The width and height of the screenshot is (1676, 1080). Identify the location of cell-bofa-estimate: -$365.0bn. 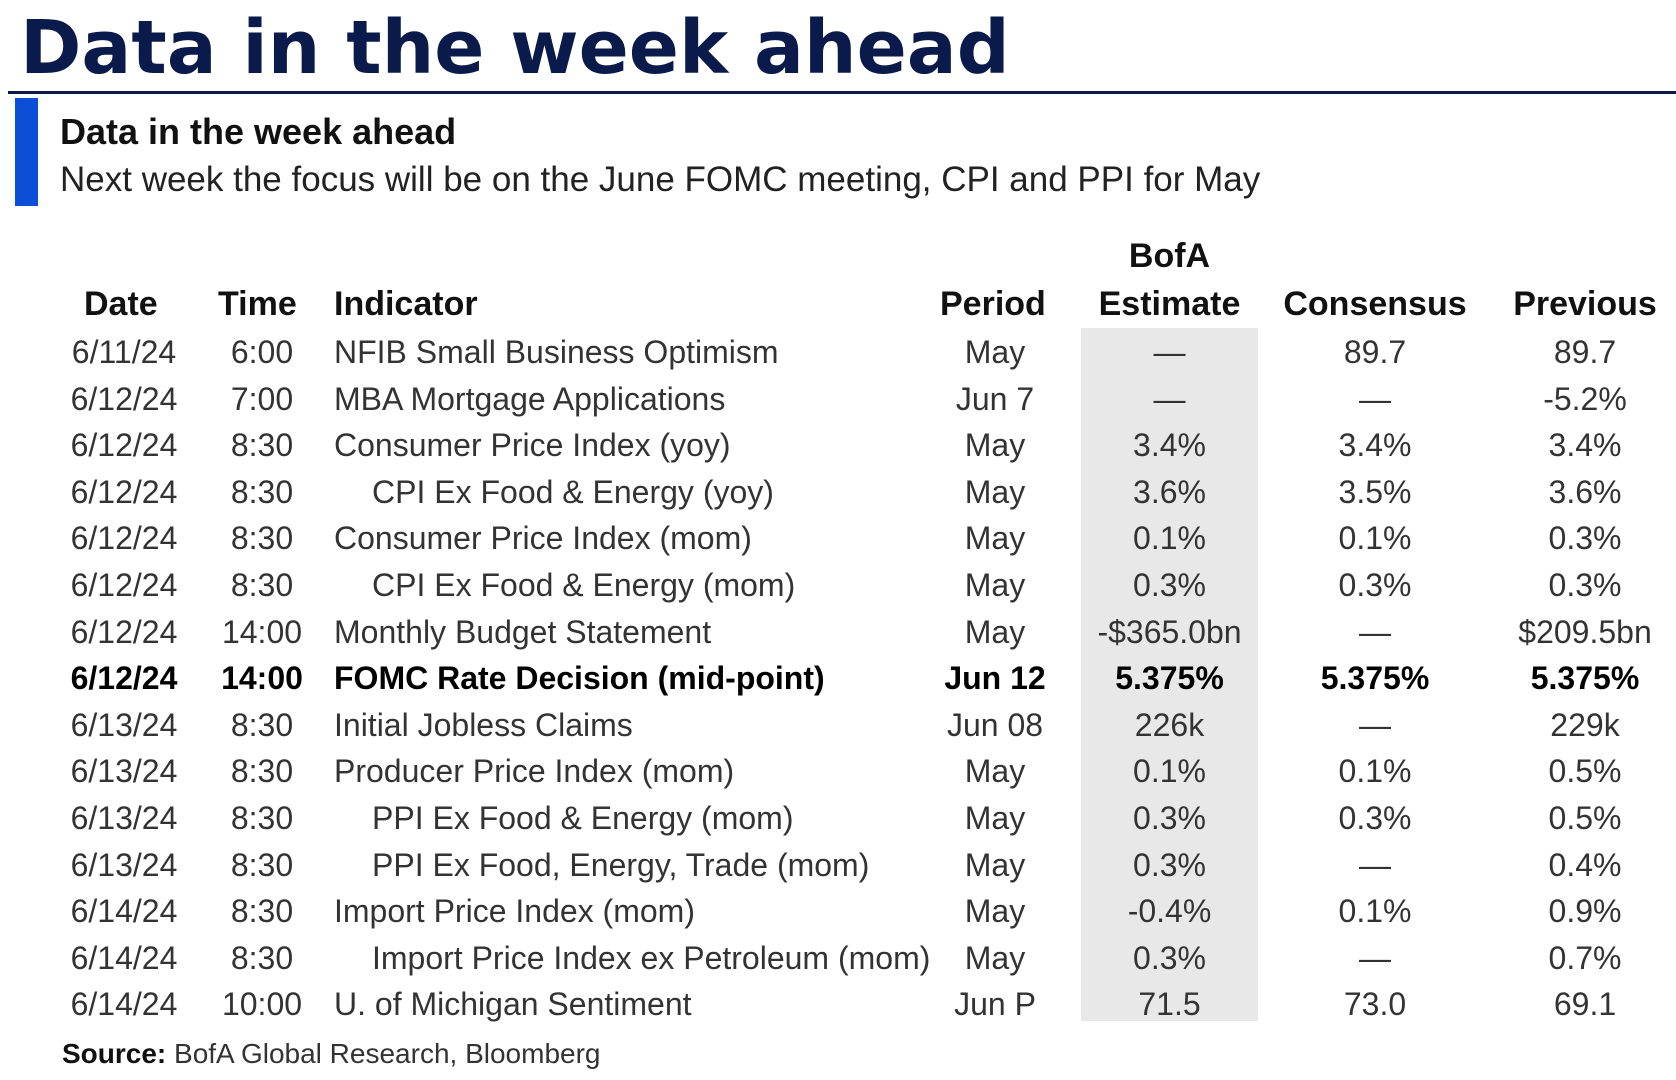
(1169, 631).